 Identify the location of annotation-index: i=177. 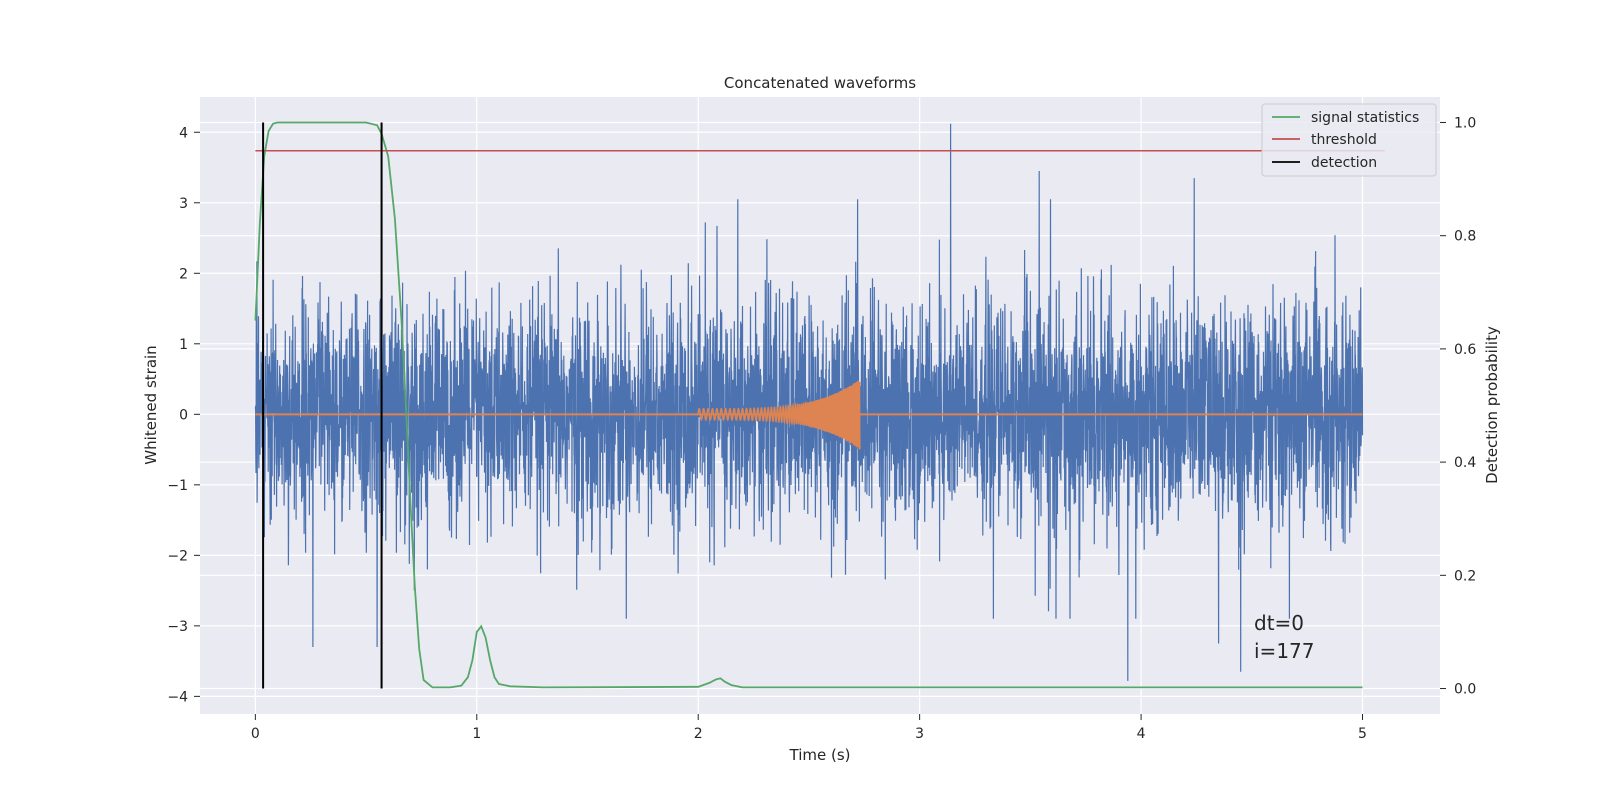
(1284, 651).